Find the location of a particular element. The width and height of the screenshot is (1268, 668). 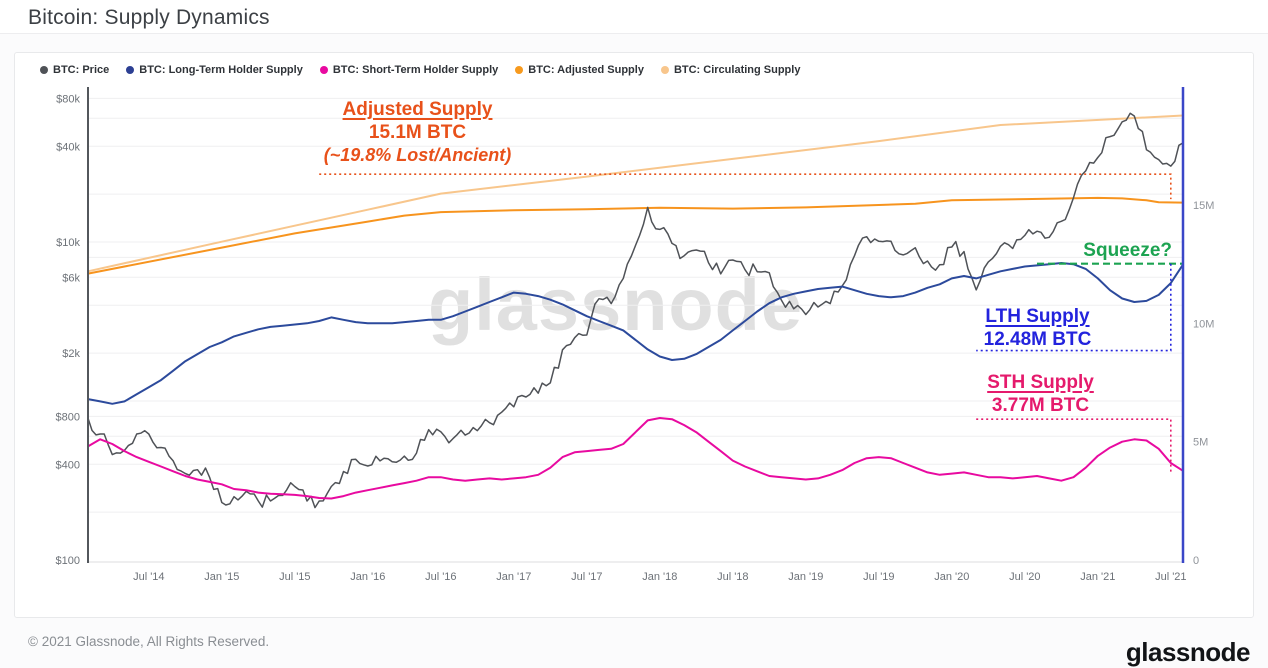

sth-dot-icon is located at coordinates (323, 70).